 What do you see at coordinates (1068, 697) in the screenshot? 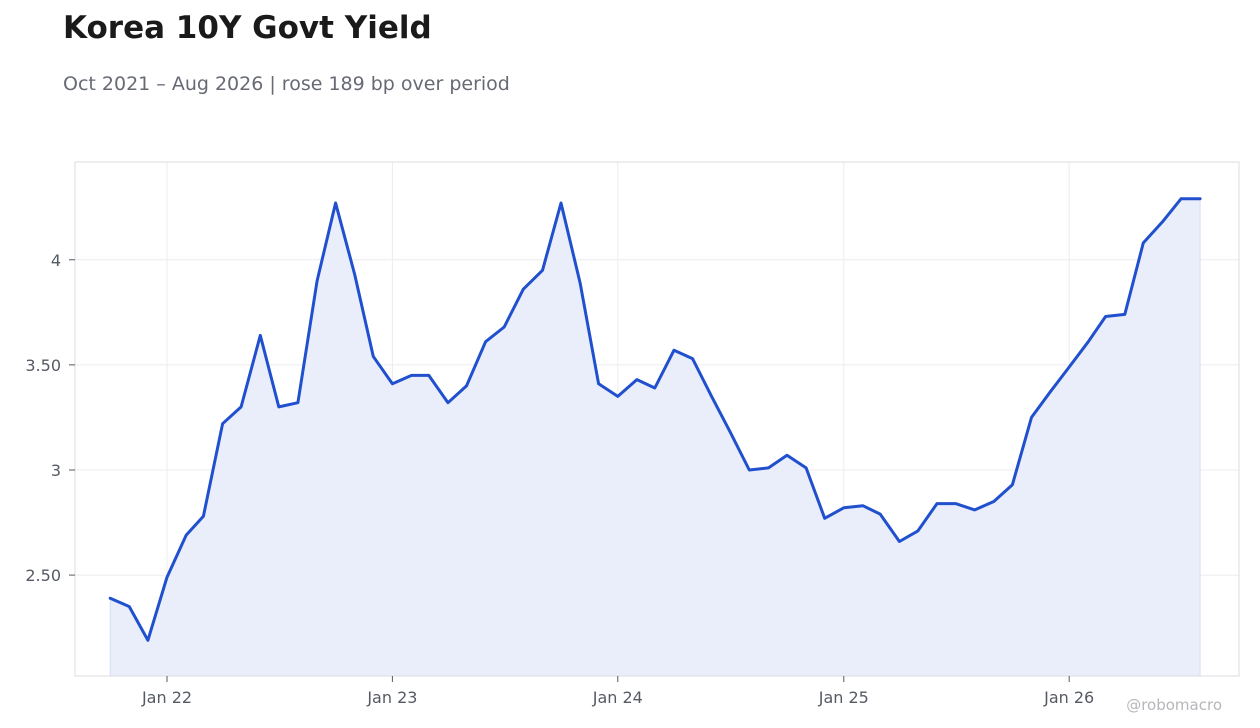
I see `x-tick-label: Jan 26` at bounding box center [1068, 697].